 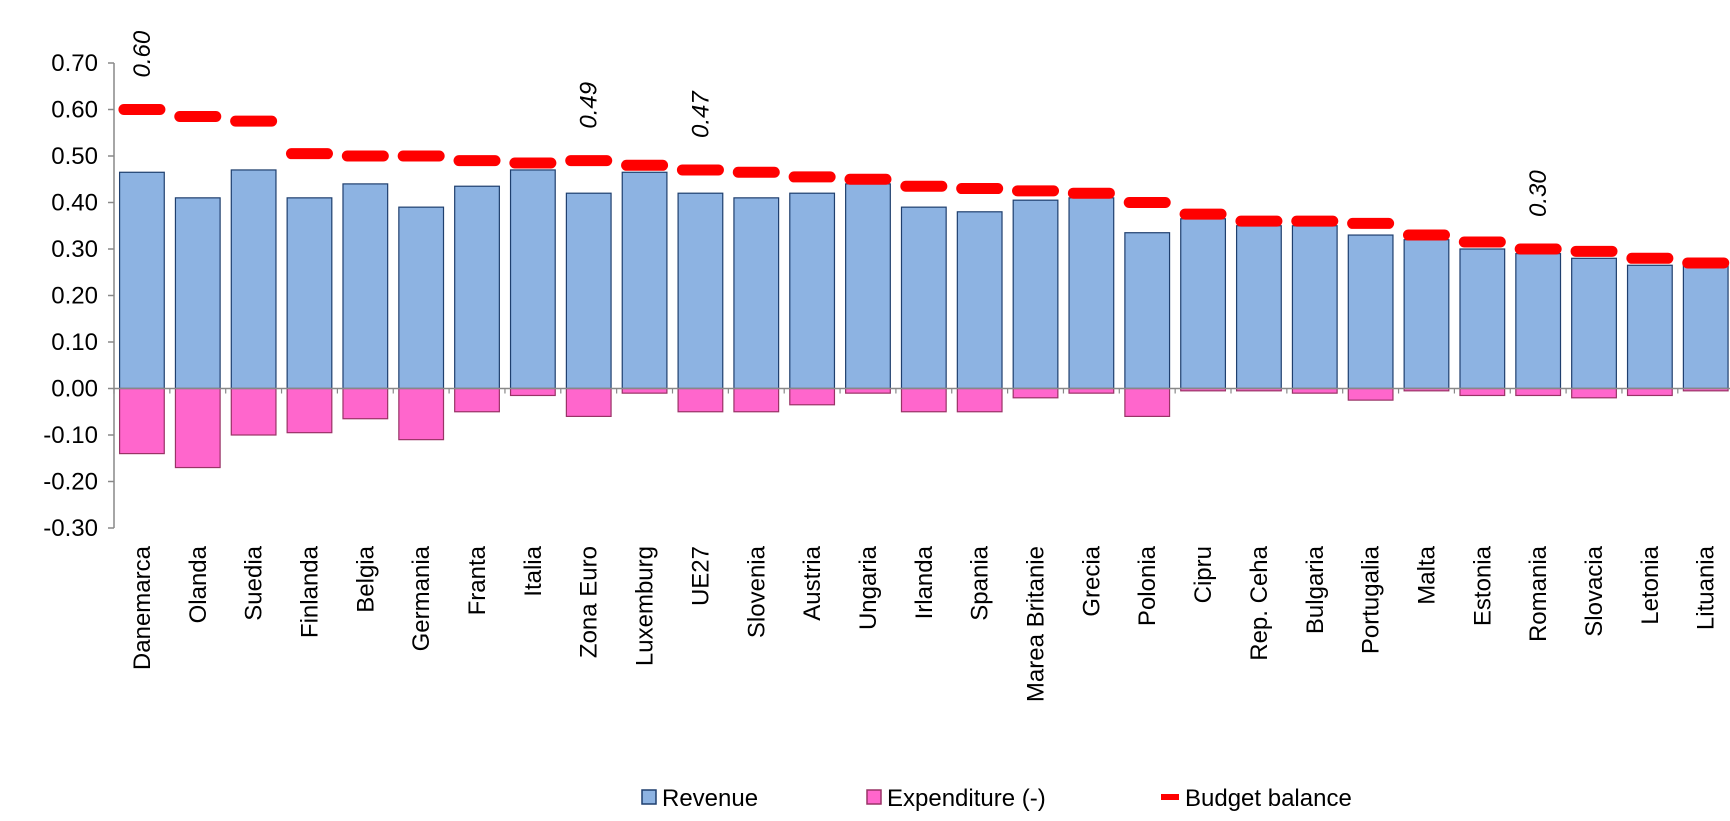 I want to click on data-label: 0.60, so click(x=142, y=53).